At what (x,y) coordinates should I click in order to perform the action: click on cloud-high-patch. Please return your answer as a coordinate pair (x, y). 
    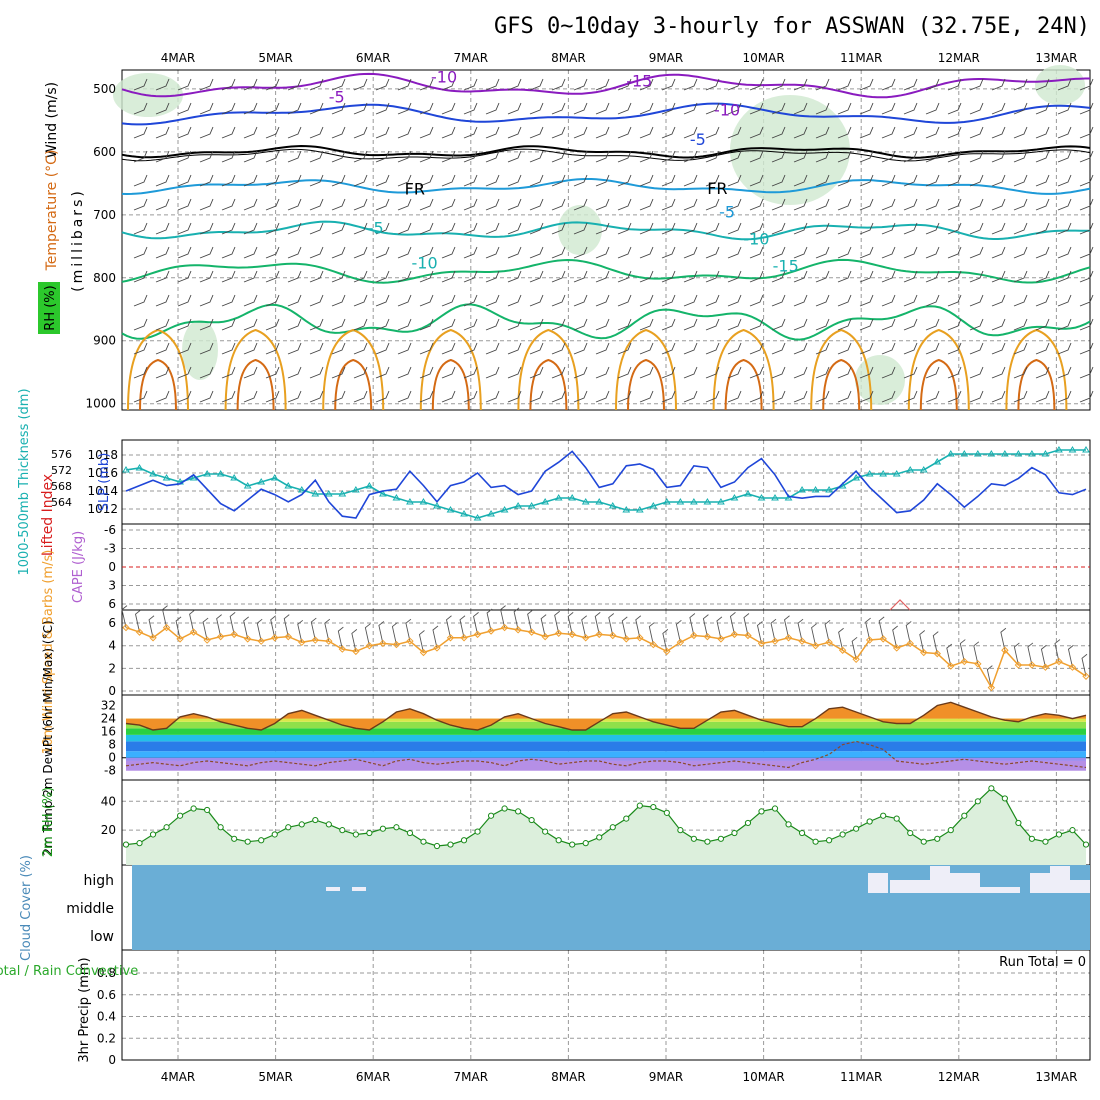
    Looking at the image, I should click on (1080, 886).